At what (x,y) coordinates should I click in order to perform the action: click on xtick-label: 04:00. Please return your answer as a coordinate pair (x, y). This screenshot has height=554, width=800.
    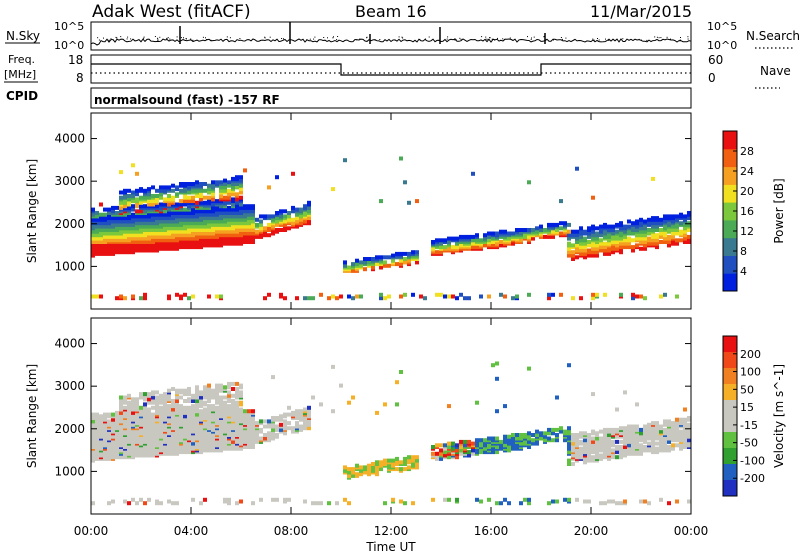
    Looking at the image, I should click on (191, 531).